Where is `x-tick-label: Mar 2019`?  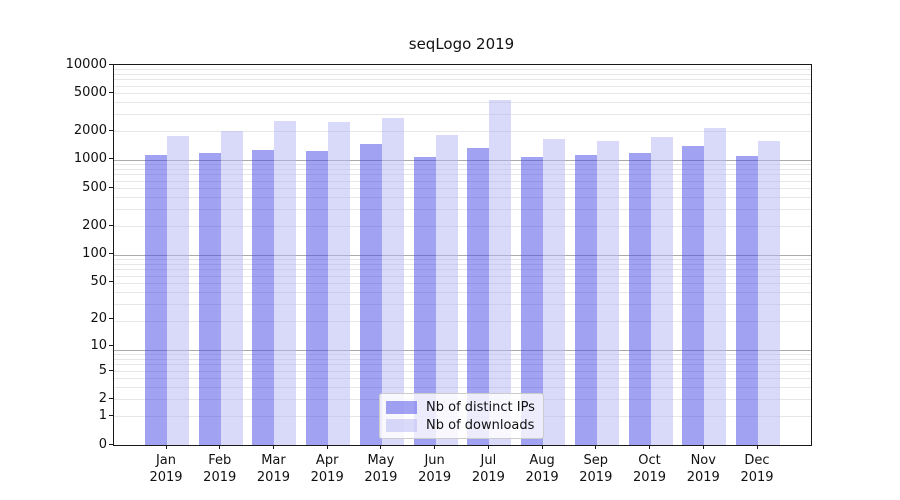 x-tick-label: Mar 2019 is located at coordinates (273, 469).